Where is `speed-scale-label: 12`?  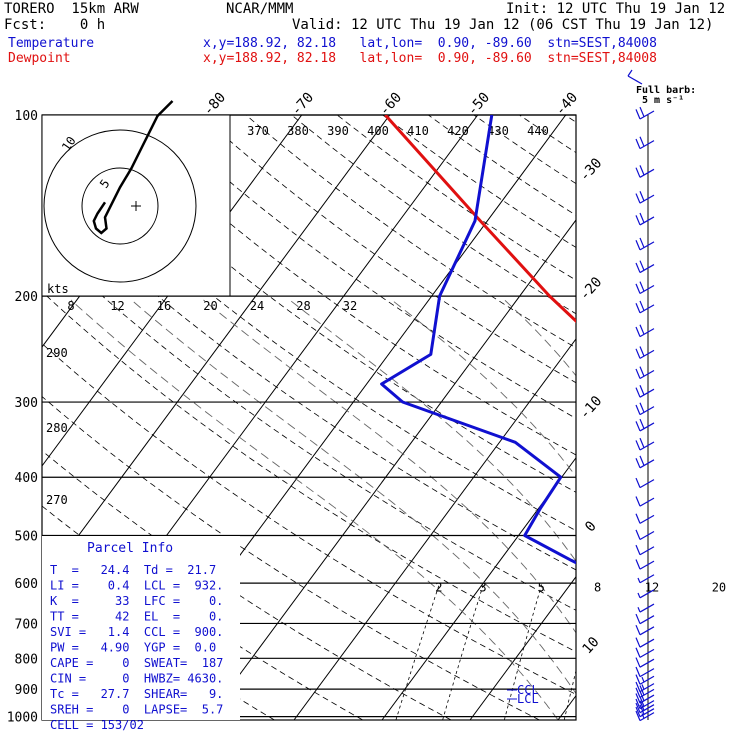
speed-scale-label: 12 is located at coordinates (117, 306).